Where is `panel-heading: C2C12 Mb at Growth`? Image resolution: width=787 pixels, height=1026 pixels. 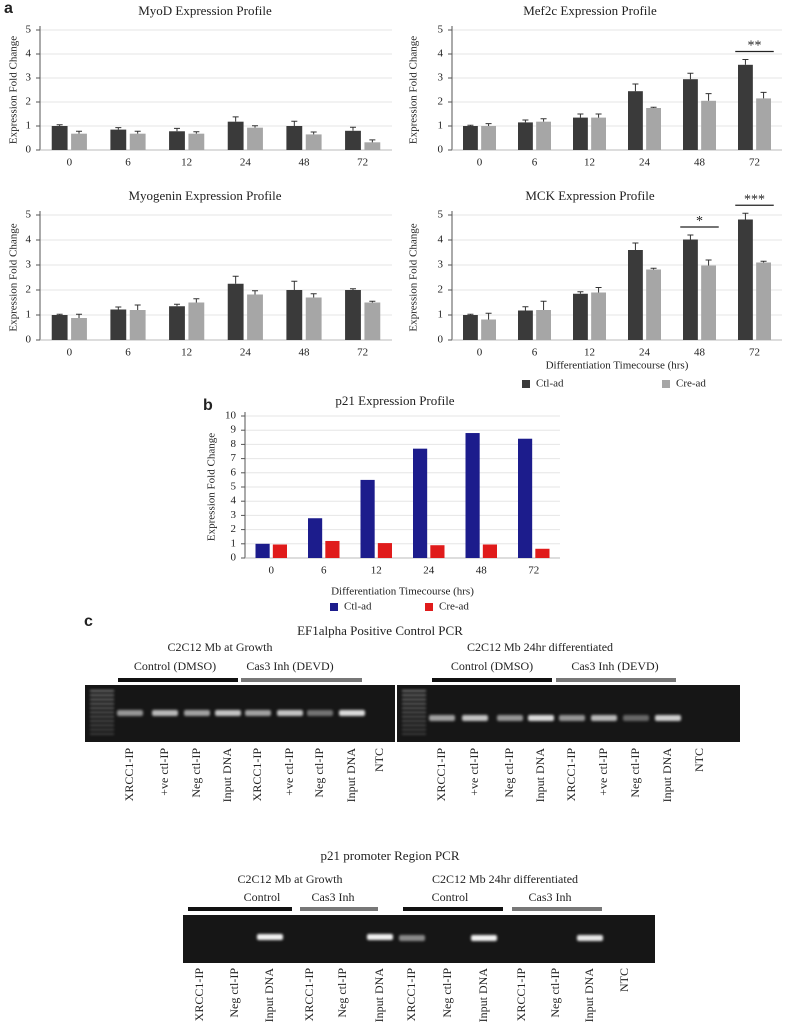
panel-heading: C2C12 Mb at Growth is located at coordinates (220, 647).